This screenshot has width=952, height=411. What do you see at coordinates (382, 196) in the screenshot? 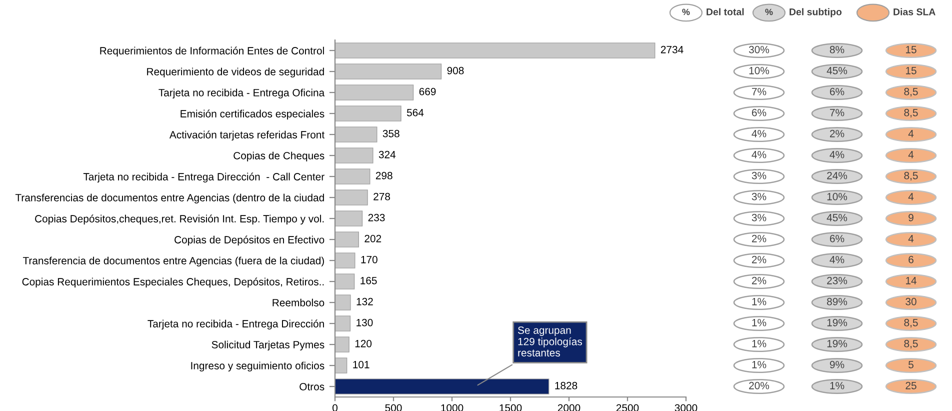
I see `data-label: 278` at bounding box center [382, 196].